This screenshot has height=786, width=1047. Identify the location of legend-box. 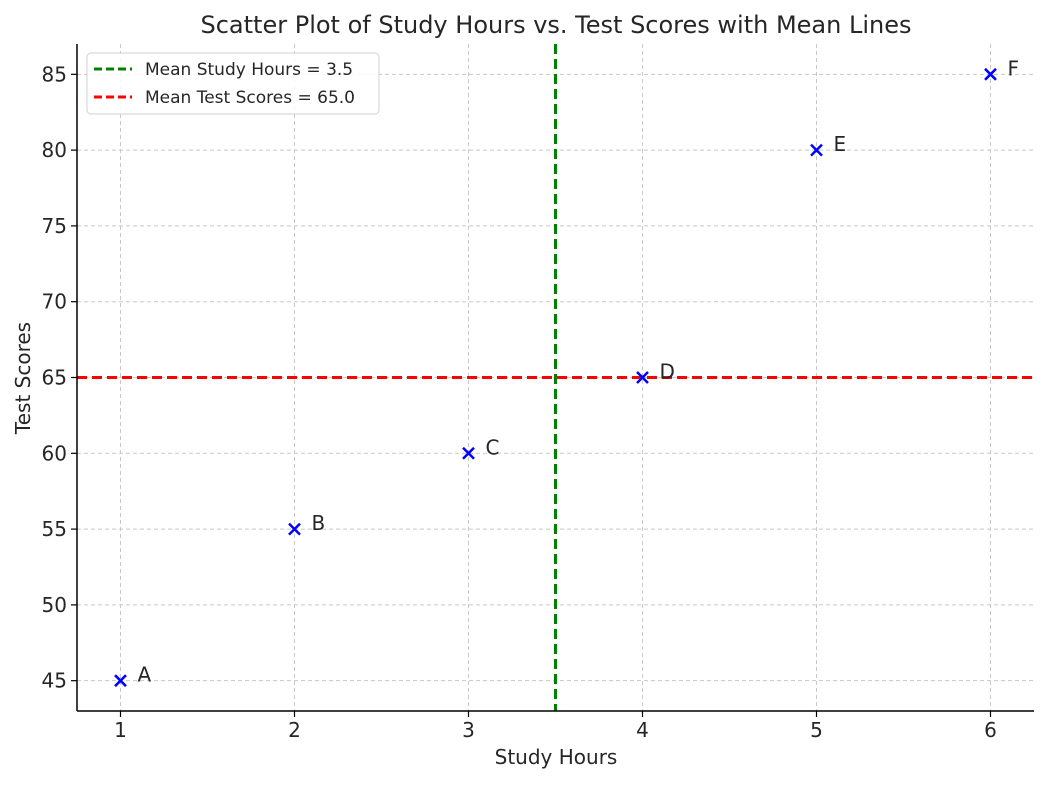
(233, 83).